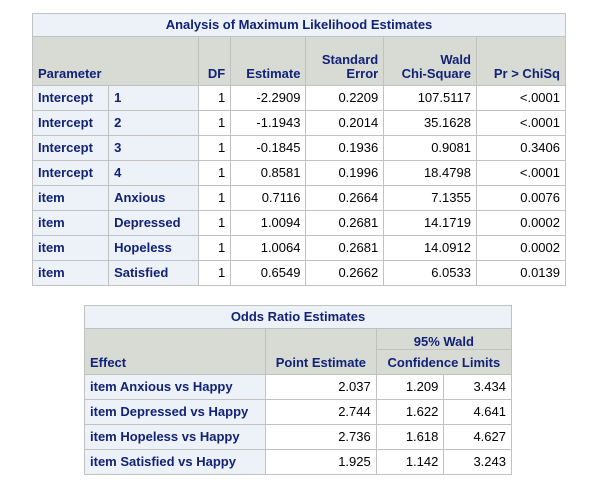 The height and width of the screenshot is (488, 595). Describe the element at coordinates (430, 248) in the screenshot. I see `wald-chisq-cell: 14.0912` at that location.